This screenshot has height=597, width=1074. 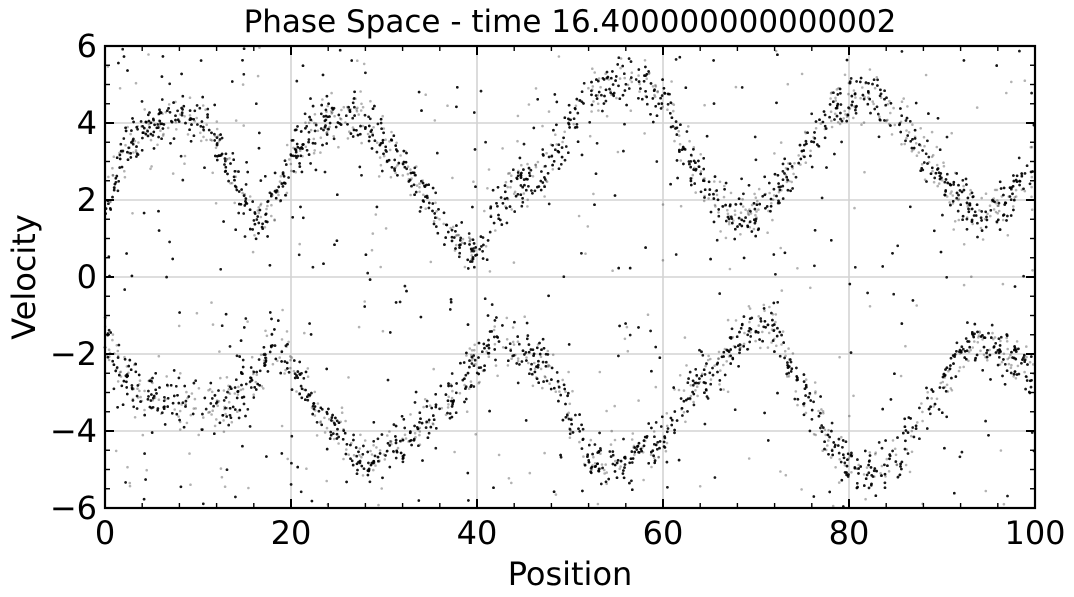 I want to click on chart-title: Phase Space - time 16.400000000000002, so click(x=570, y=22).